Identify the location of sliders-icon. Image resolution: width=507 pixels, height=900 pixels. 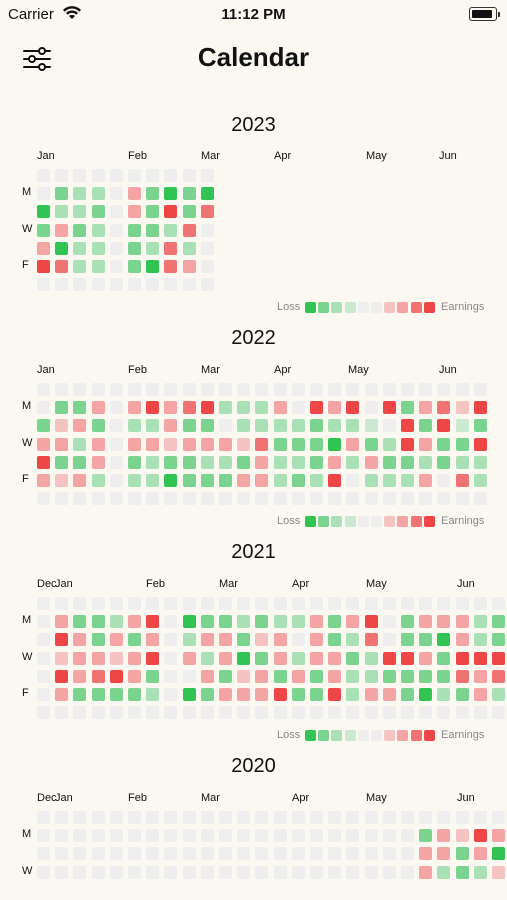
(37, 59).